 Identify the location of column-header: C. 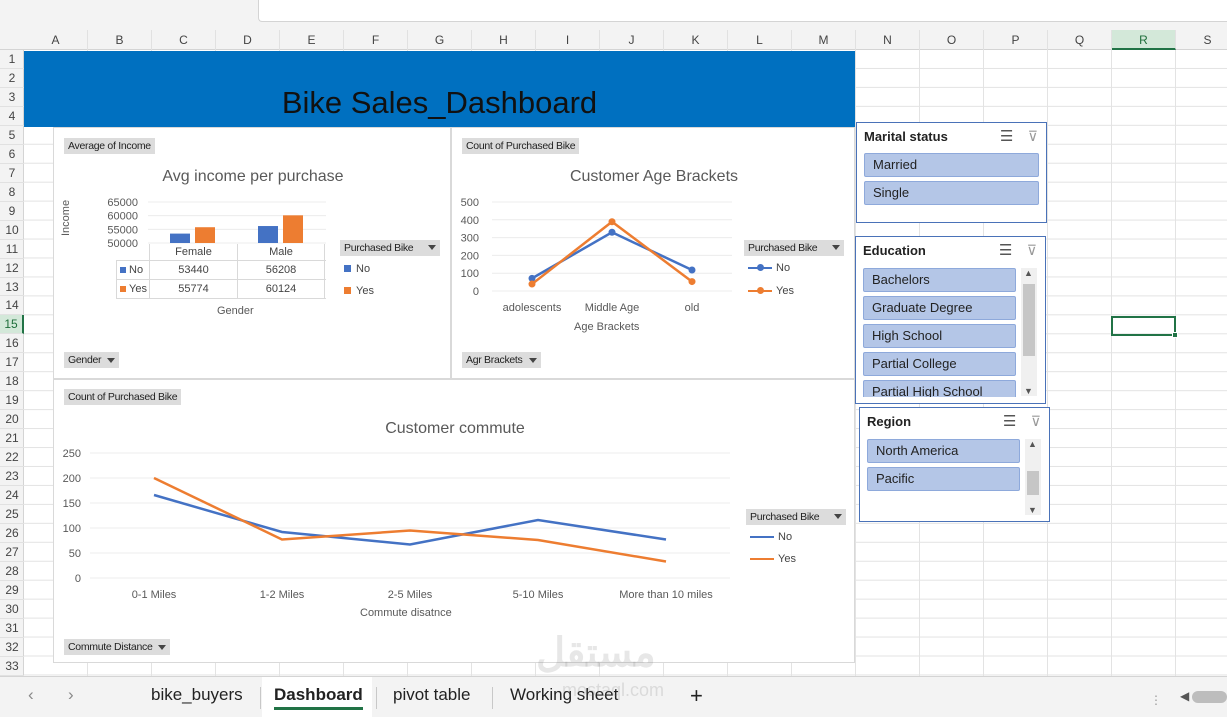
(184, 40).